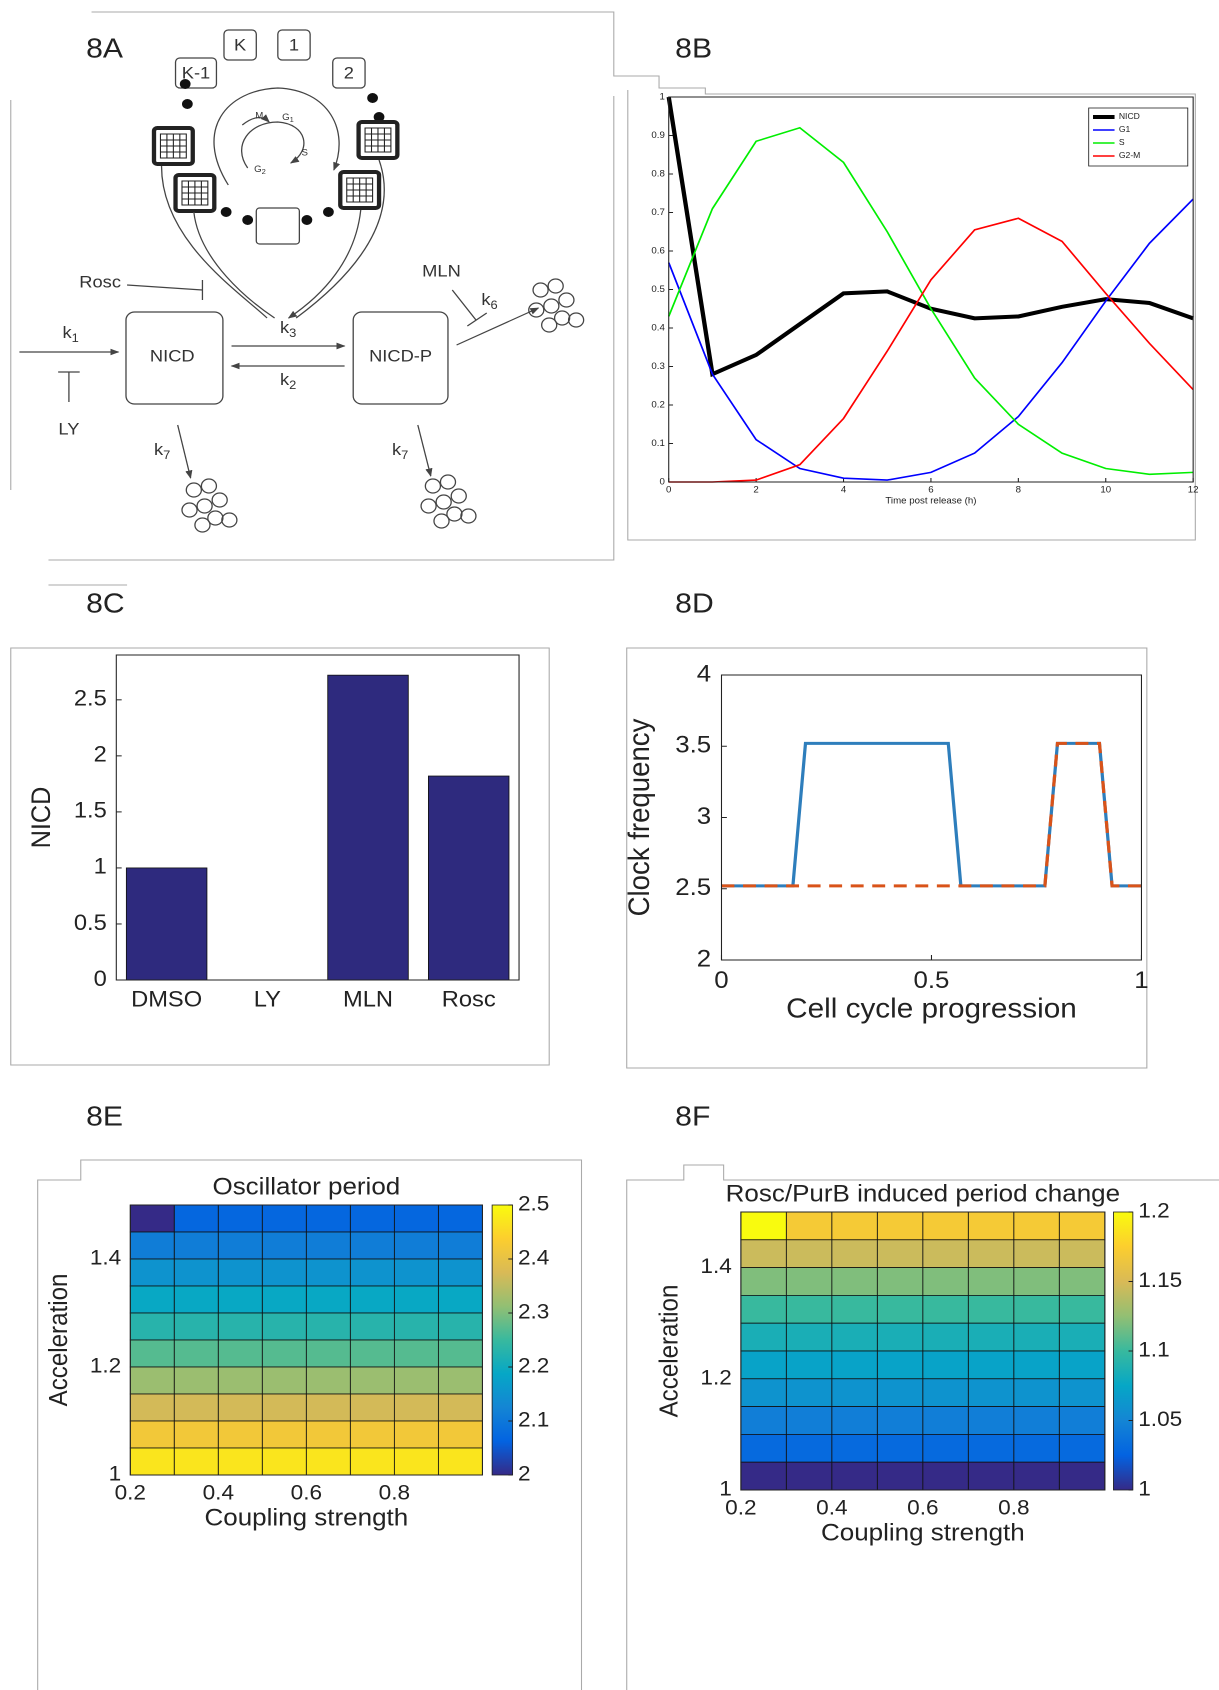 This screenshot has height=1690, width=1219. Describe the element at coordinates (1153, 1210) in the screenshot. I see `colorbar-tick-label: 1.2` at that location.